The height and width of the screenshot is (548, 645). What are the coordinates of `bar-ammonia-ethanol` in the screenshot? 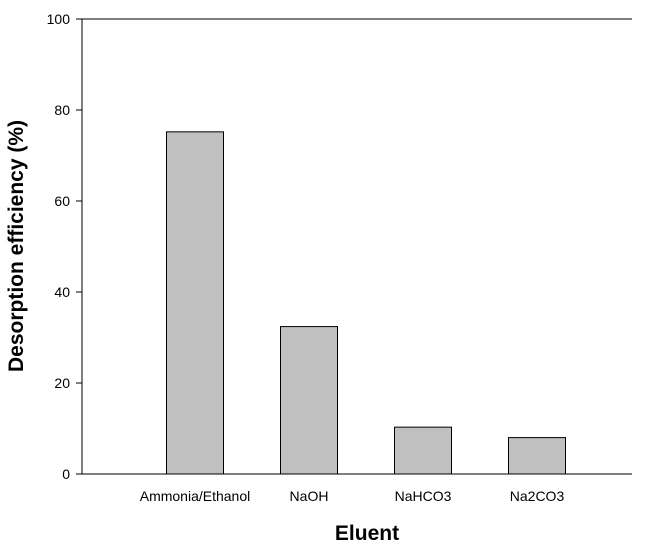 It's located at (195, 303).